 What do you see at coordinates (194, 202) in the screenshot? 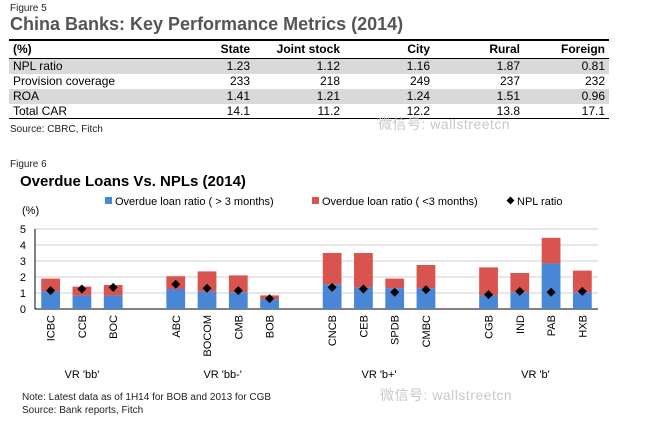
I see `legend-item-overdue-over-3m: Overdue loan ratio ( > 3 months)` at bounding box center [194, 202].